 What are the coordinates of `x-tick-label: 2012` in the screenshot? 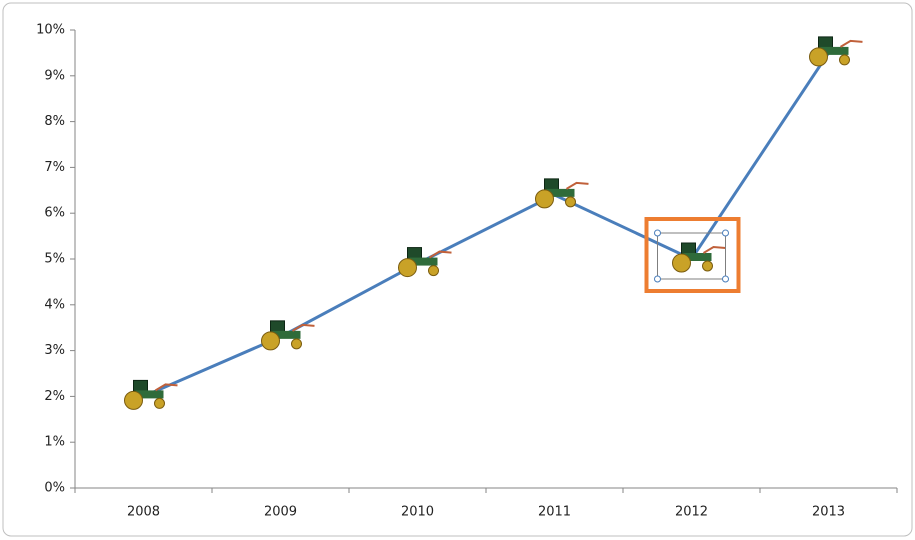 It's located at (691, 512).